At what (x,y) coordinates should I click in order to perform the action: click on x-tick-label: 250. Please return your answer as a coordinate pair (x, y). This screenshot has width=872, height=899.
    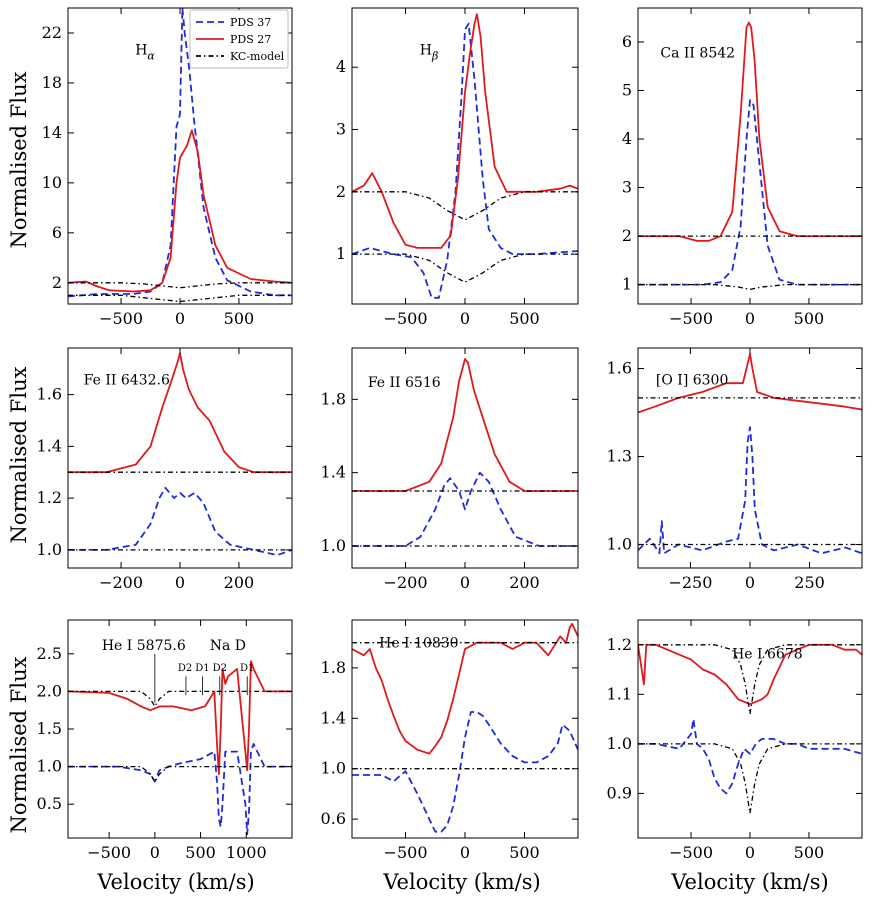
    Looking at the image, I should click on (809, 582).